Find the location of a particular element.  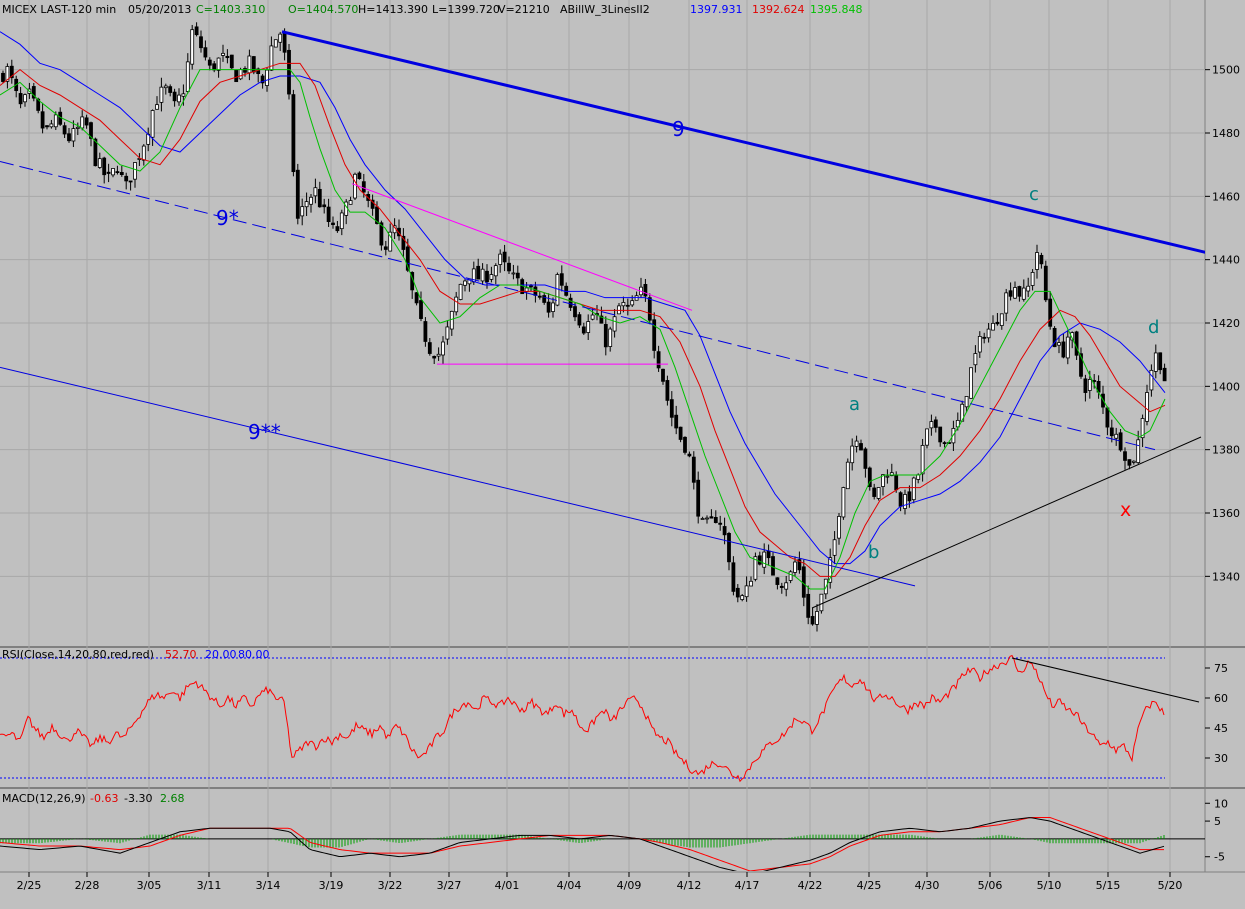

header-line3: 1395.848 is located at coordinates (836, 9).